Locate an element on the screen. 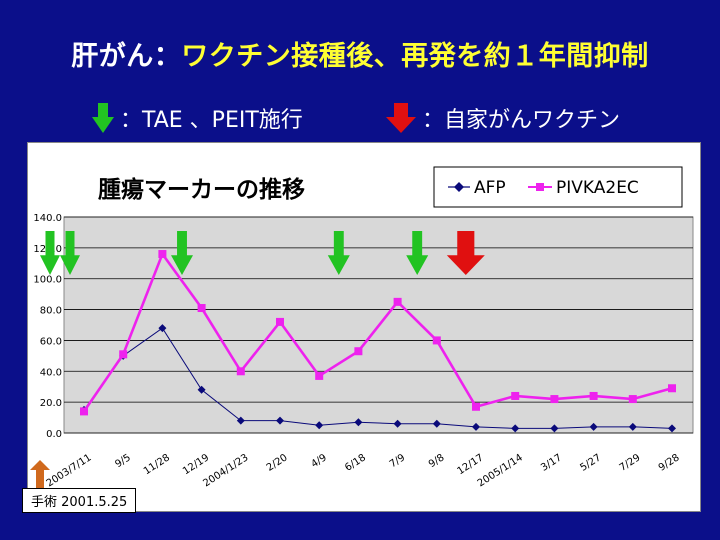 Image resolution: width=720 pixels, height=540 pixels. x-tick-label: 7/29 is located at coordinates (630, 462).